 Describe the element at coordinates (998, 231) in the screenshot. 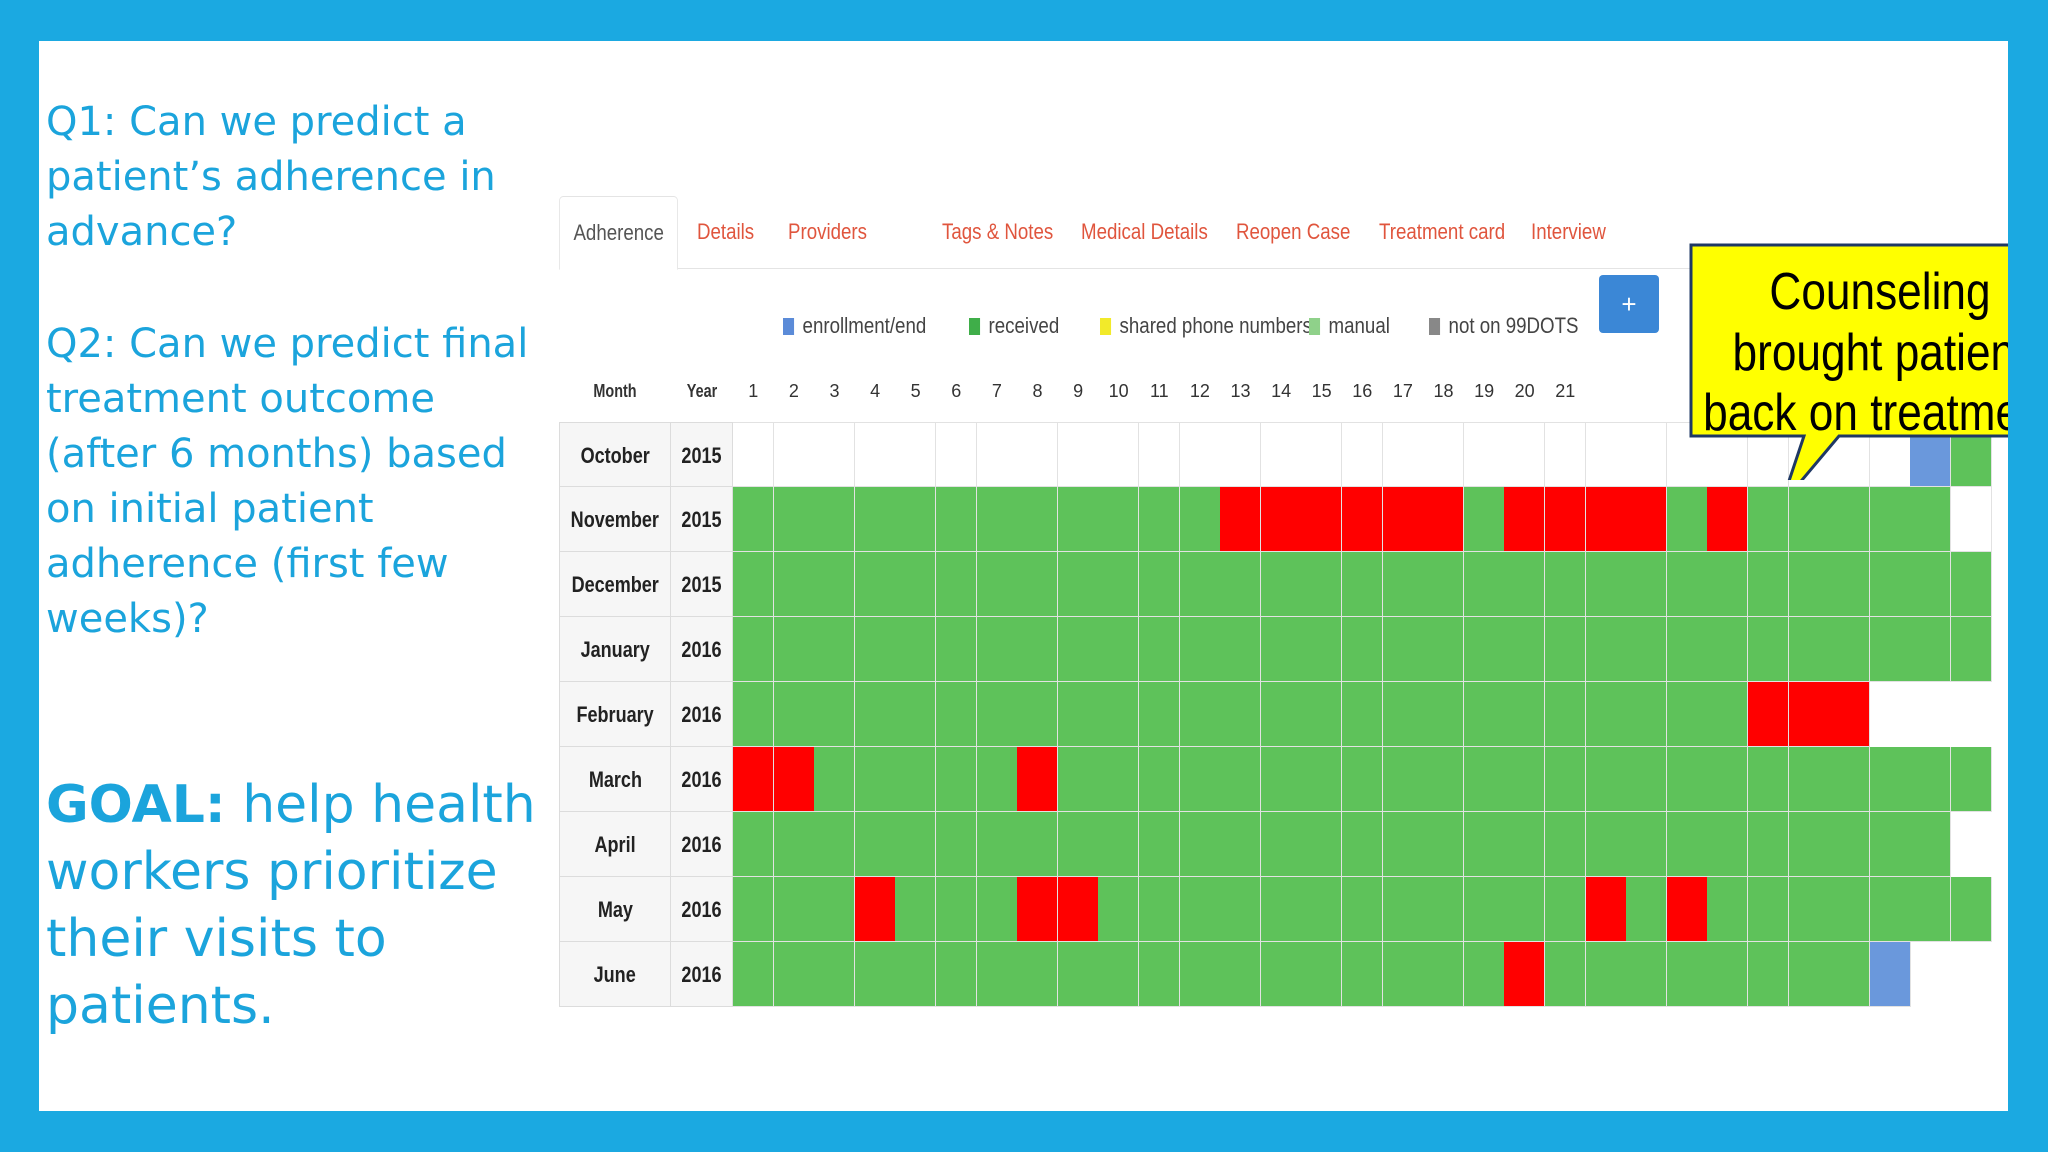

I see `tab-tags-notes: Tags & Notes` at that location.